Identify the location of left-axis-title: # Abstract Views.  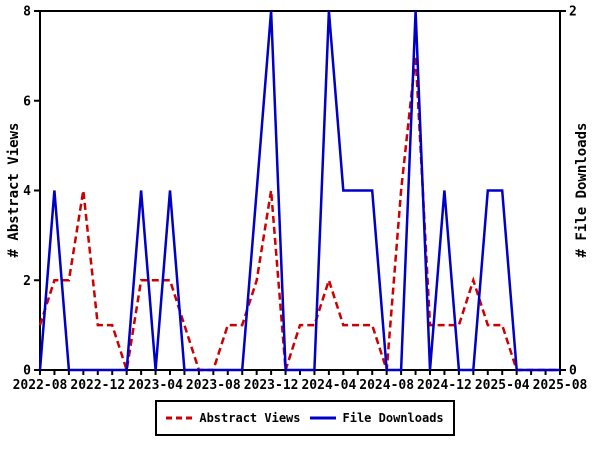
(14, 190).